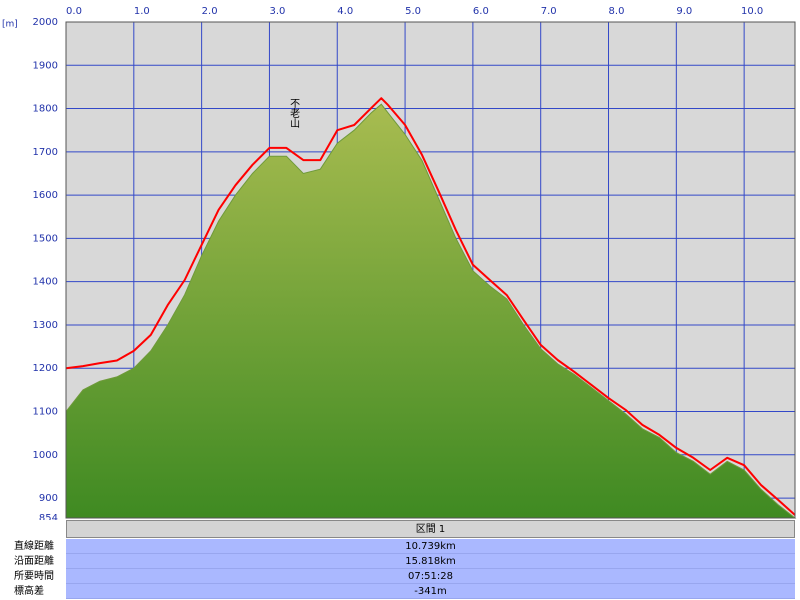  I want to click on table-row: 直線距離 10.739km, so click(400, 546).